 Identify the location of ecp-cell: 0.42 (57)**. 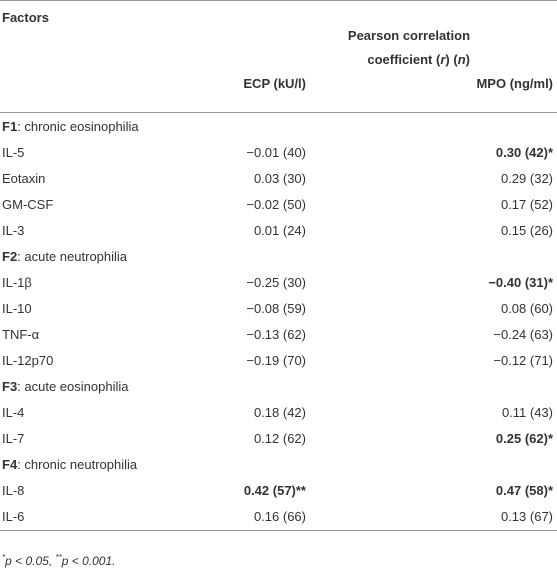
(274, 491).